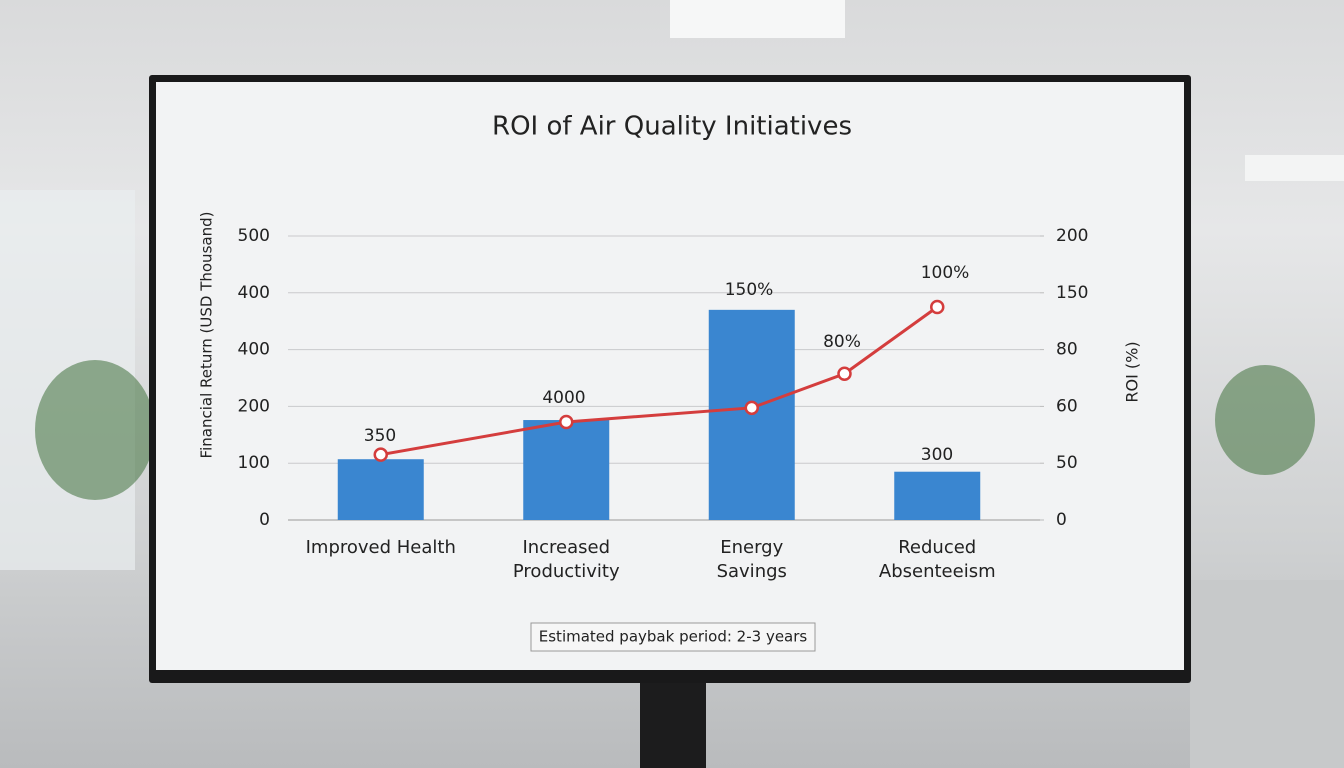 Image resolution: width=1344 pixels, height=768 pixels. Describe the element at coordinates (264, 520) in the screenshot. I see `y-tick-label: 0` at that location.